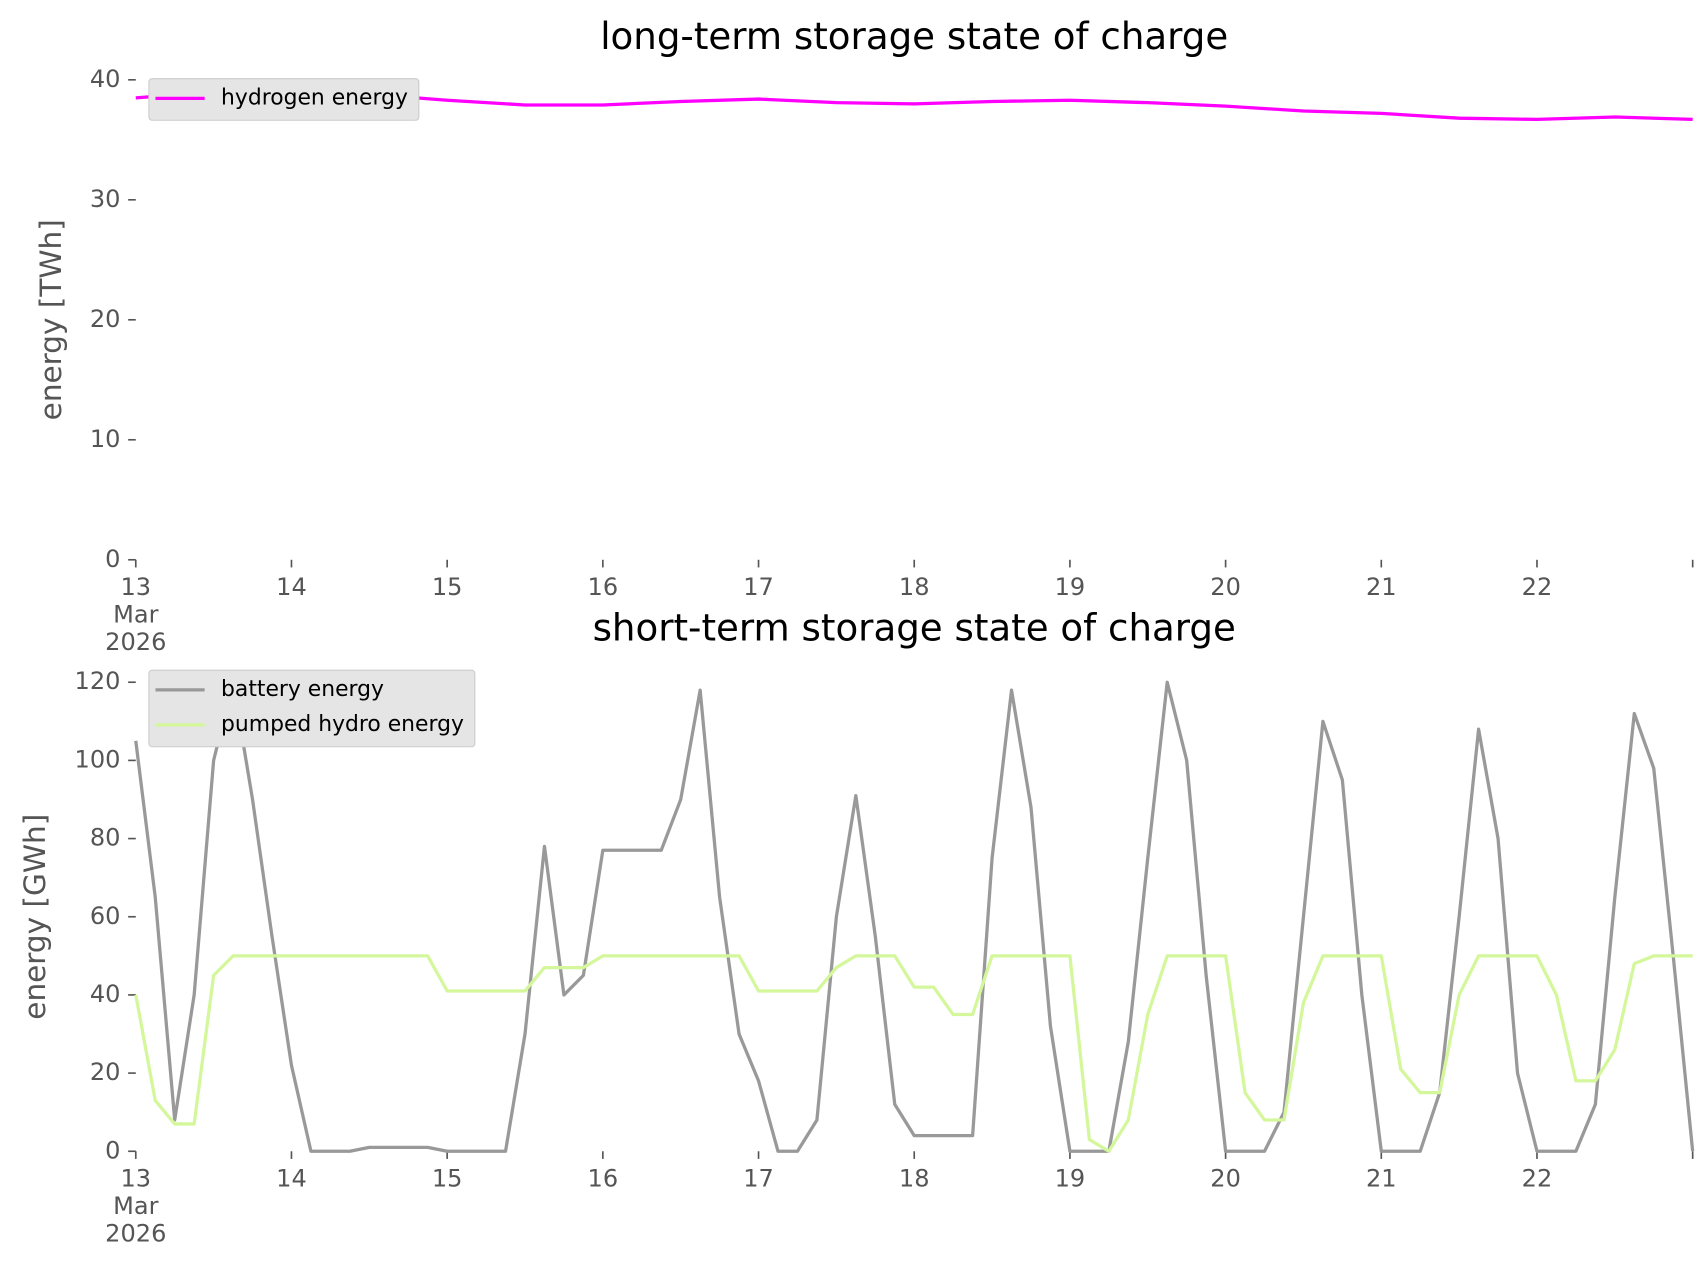 The image size is (1706, 1277). What do you see at coordinates (98, 759) in the screenshot?
I see `y-tick-label: 100` at bounding box center [98, 759].